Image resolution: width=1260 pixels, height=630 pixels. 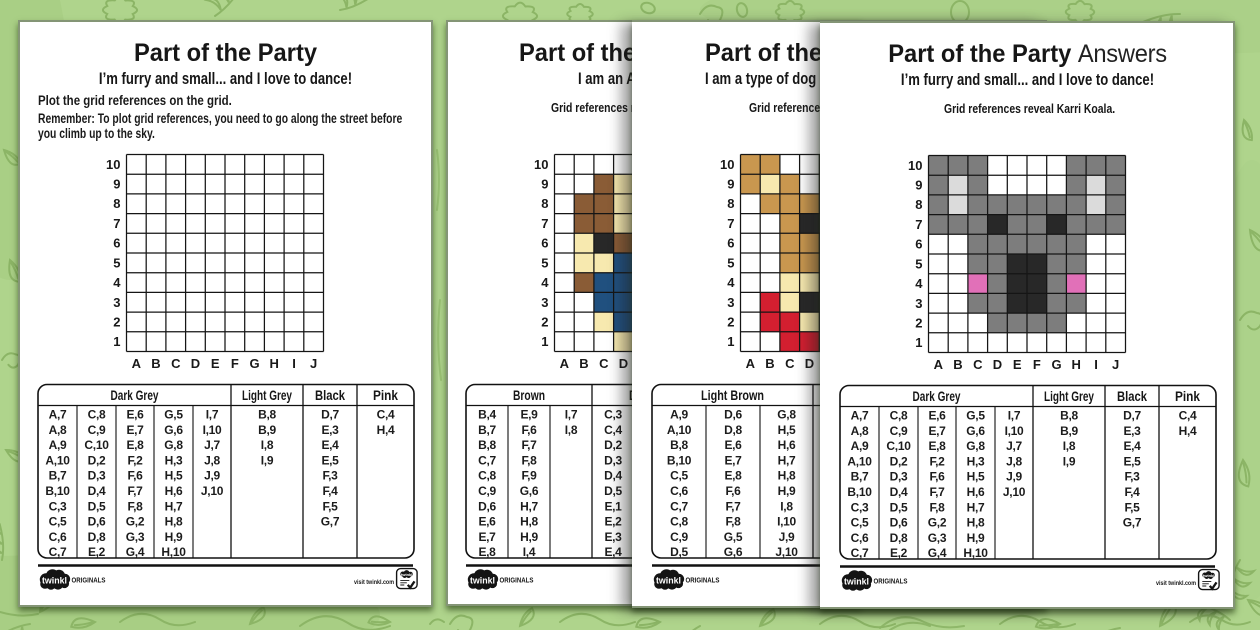 What do you see at coordinates (97, 491) in the screenshot?
I see `svg-text: D,4` at bounding box center [97, 491].